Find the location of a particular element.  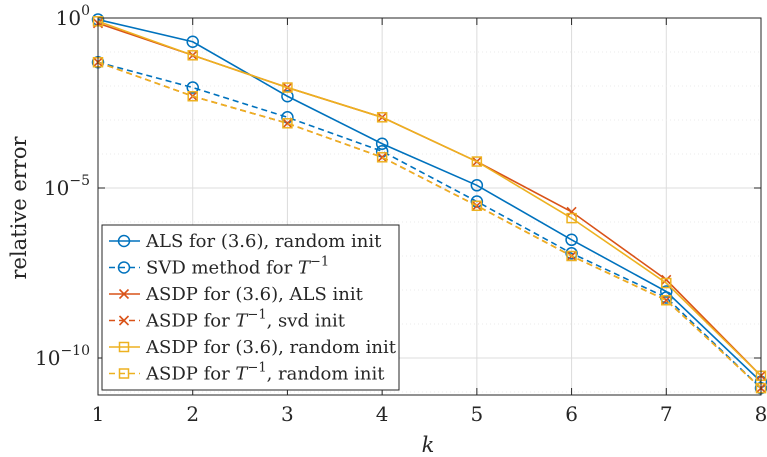

legend-item: ASDP for T−1, random init is located at coordinates (247, 373).